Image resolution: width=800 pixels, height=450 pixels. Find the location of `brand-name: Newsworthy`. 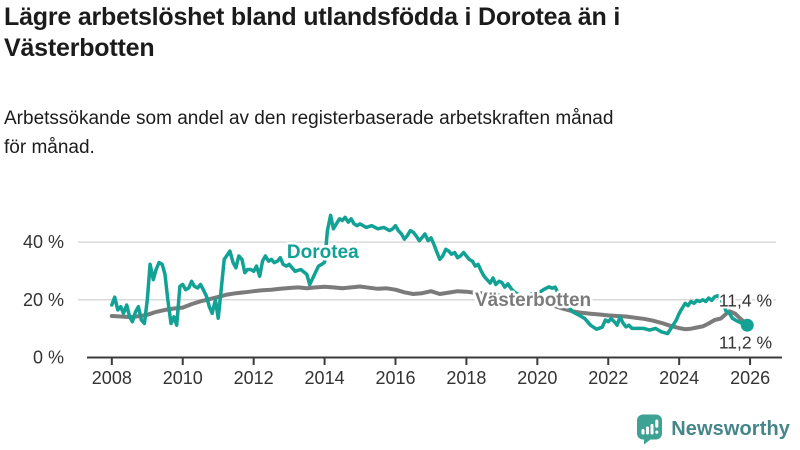

brand-name: Newsworthy is located at coordinates (730, 429).